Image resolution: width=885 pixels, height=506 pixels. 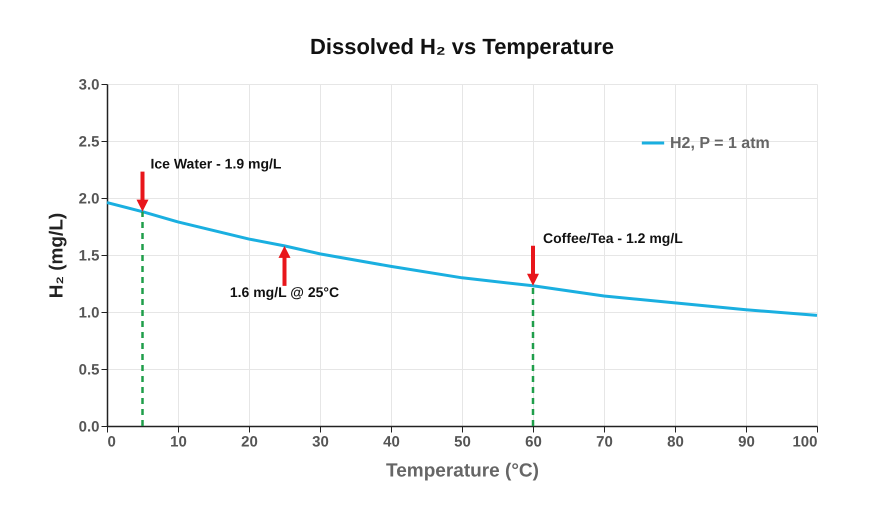 What do you see at coordinates (216, 164) in the screenshot?
I see `annotation: Ice Water - 1.9 mg/L` at bounding box center [216, 164].